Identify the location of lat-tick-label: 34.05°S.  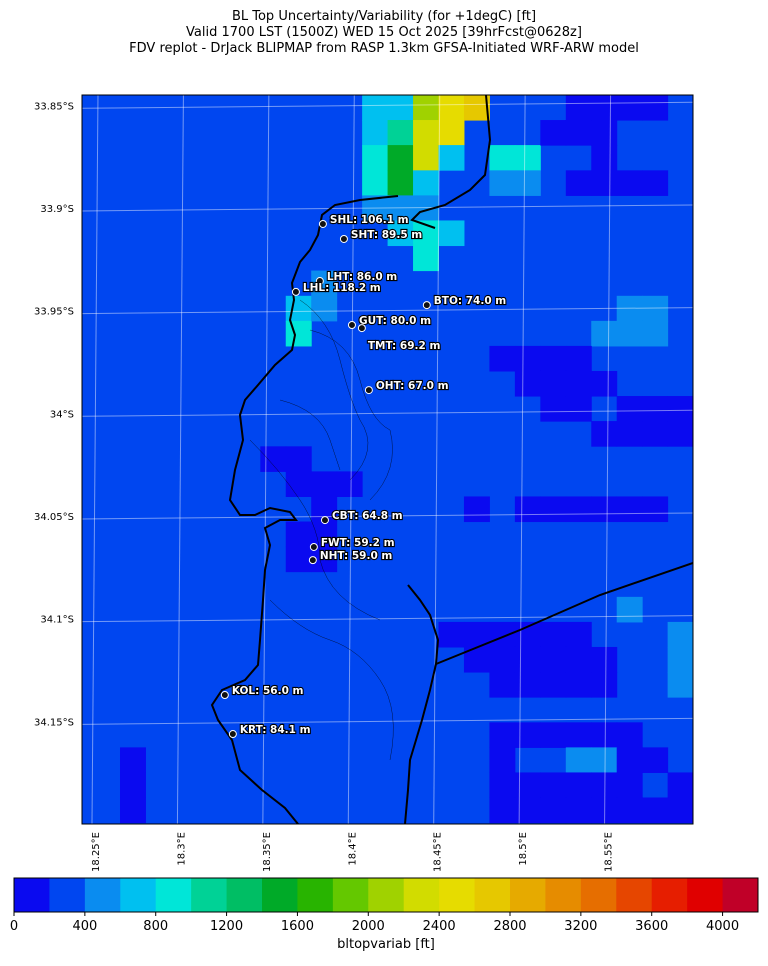
(54, 517).